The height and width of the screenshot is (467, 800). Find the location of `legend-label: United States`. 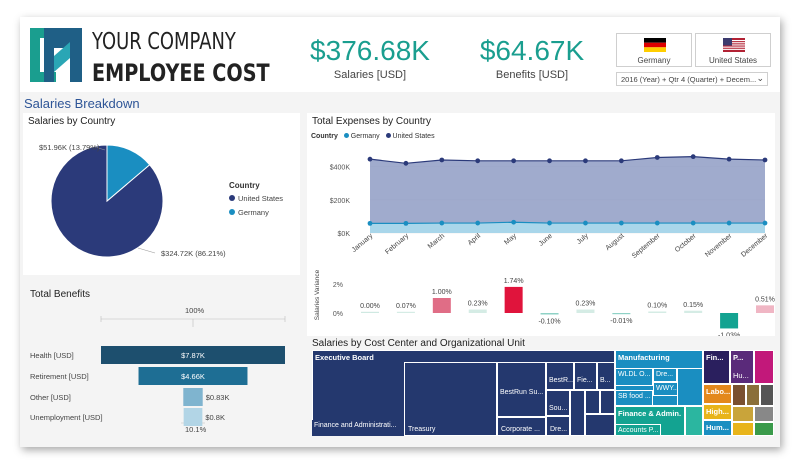

legend-label: United States is located at coordinates (413, 136).